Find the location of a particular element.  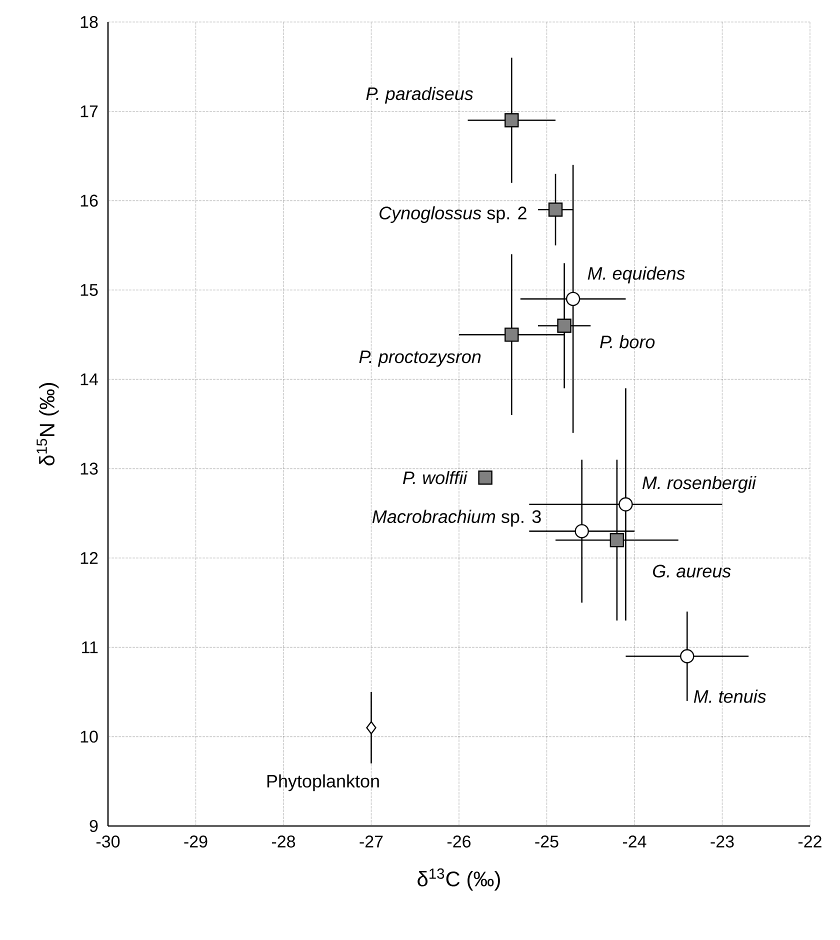

x-tick-label: -23 is located at coordinates (722, 842).